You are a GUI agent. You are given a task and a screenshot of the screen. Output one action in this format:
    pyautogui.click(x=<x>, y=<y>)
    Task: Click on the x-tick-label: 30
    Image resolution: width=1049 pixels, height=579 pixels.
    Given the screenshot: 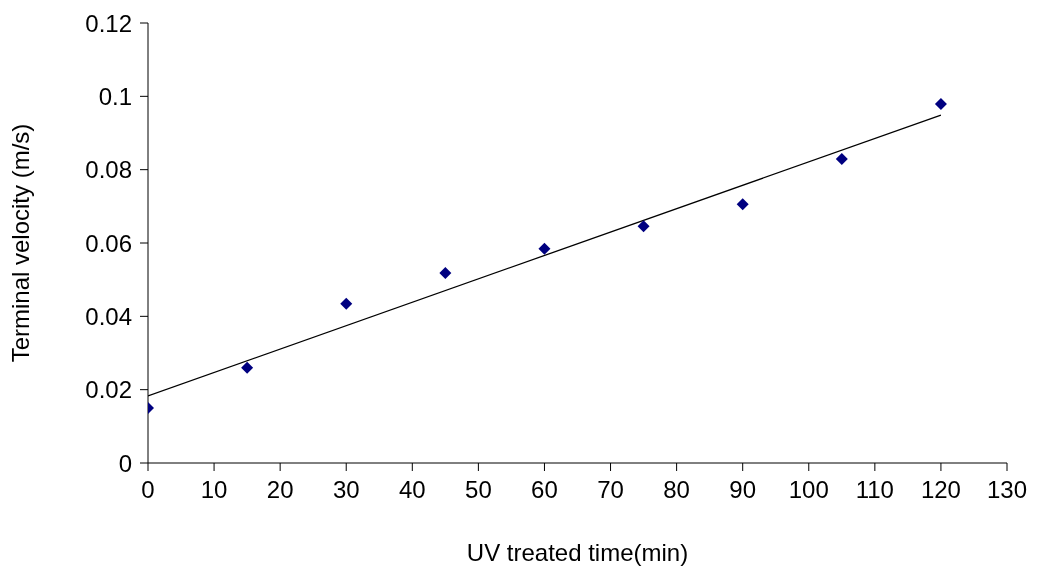 What is the action you would take?
    pyautogui.click(x=346, y=490)
    